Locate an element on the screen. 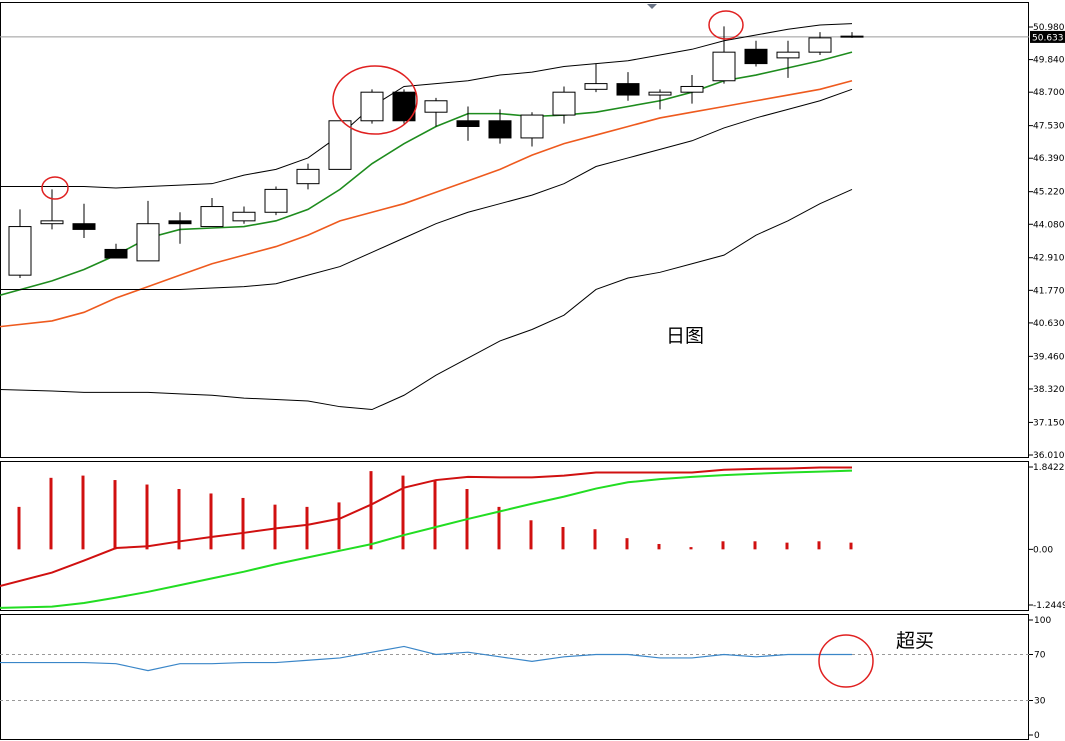 This screenshot has height=741, width=1065. y-tick-label: 45.220 is located at coordinates (1049, 193).